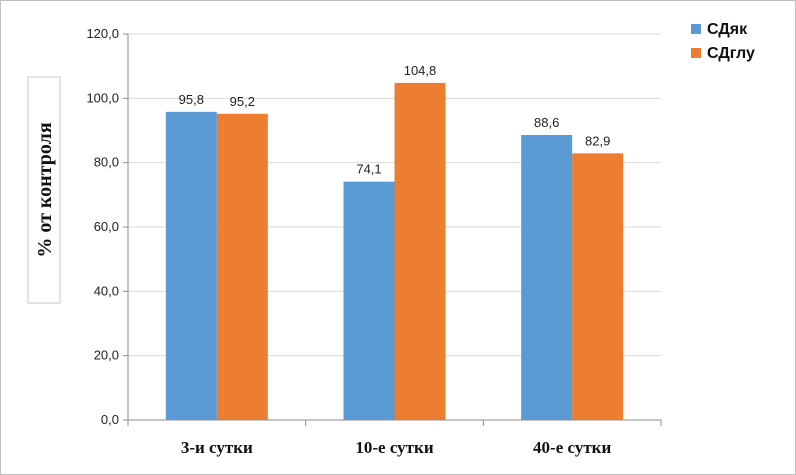 This screenshot has height=475, width=796. What do you see at coordinates (102, 33) in the screenshot?
I see `y-tick-label: 120,0` at bounding box center [102, 33].